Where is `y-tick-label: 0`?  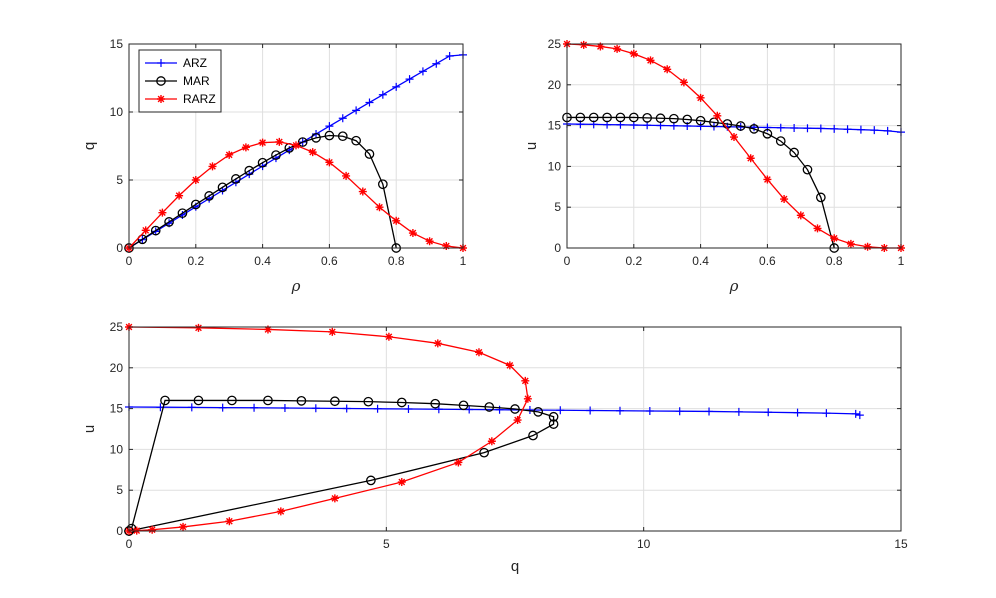 y-tick-label: 0 is located at coordinates (119, 531).